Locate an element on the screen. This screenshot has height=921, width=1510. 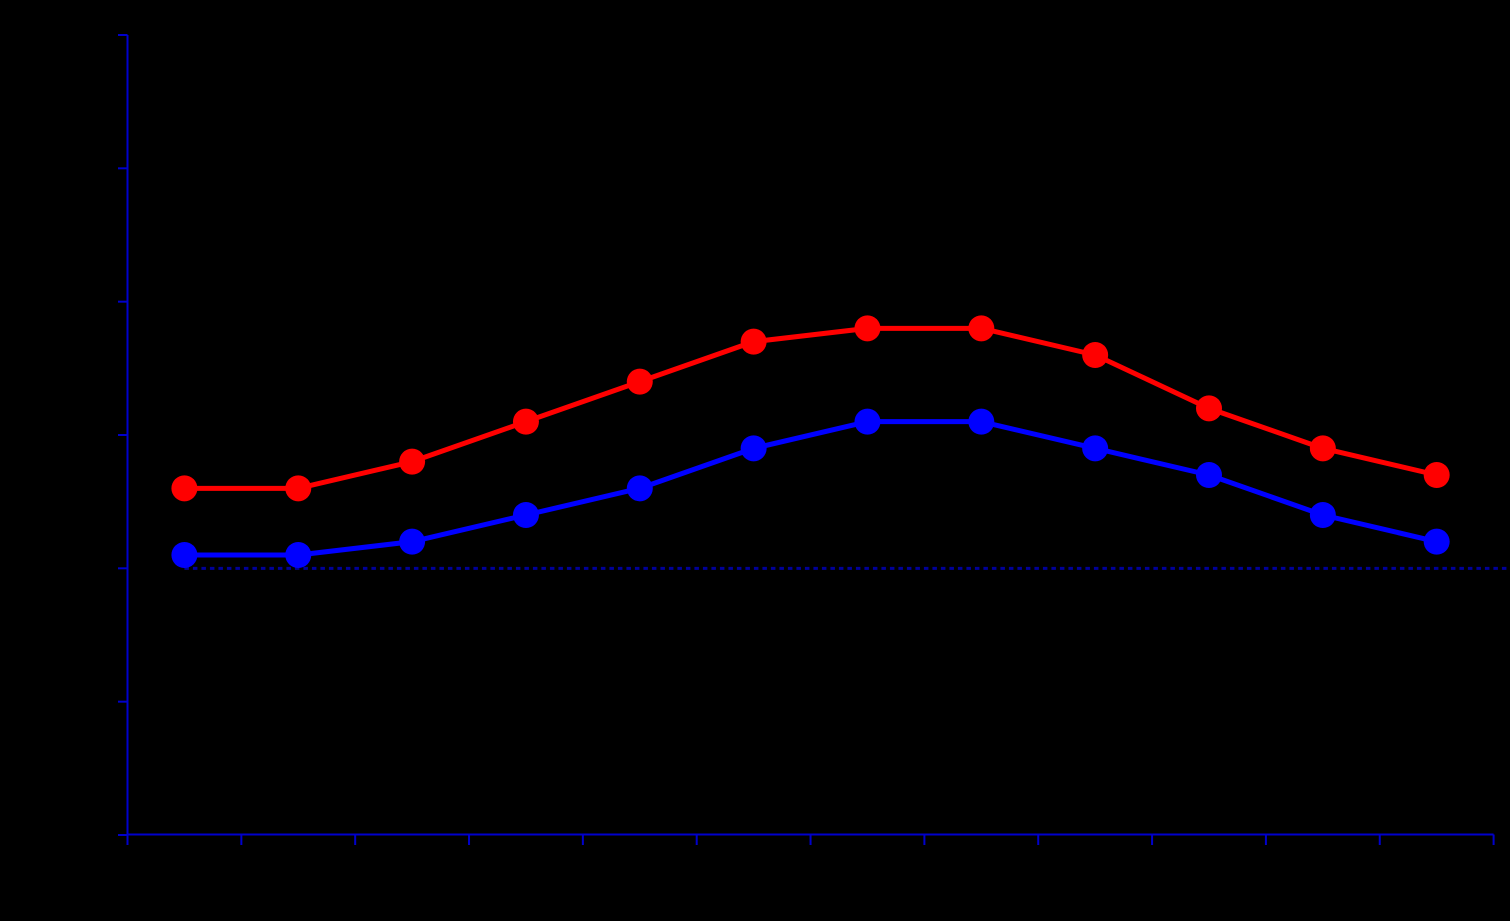
lower-blue-series-line is located at coordinates (810, 488).